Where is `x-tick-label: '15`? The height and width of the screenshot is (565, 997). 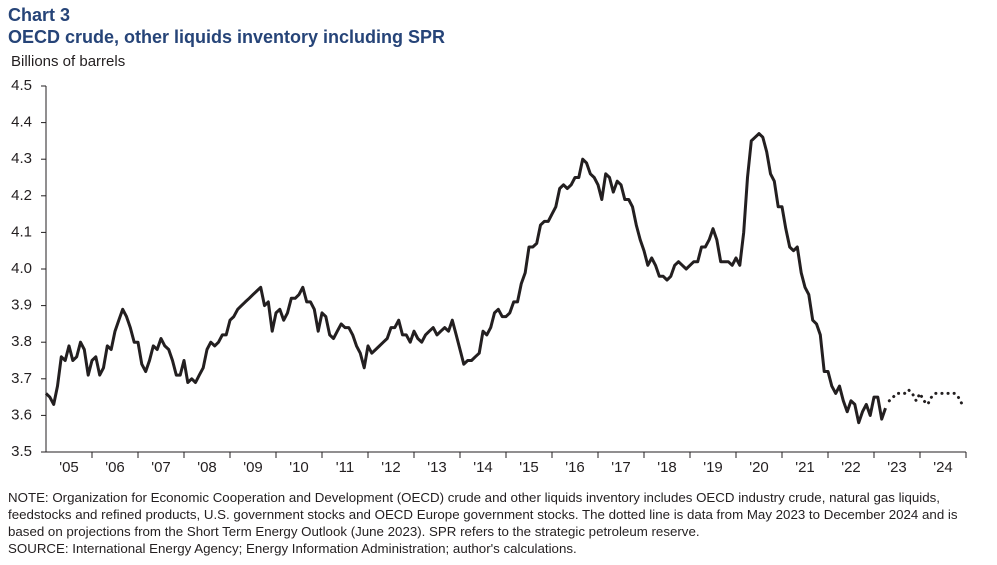 x-tick-label: '15 is located at coordinates (529, 467).